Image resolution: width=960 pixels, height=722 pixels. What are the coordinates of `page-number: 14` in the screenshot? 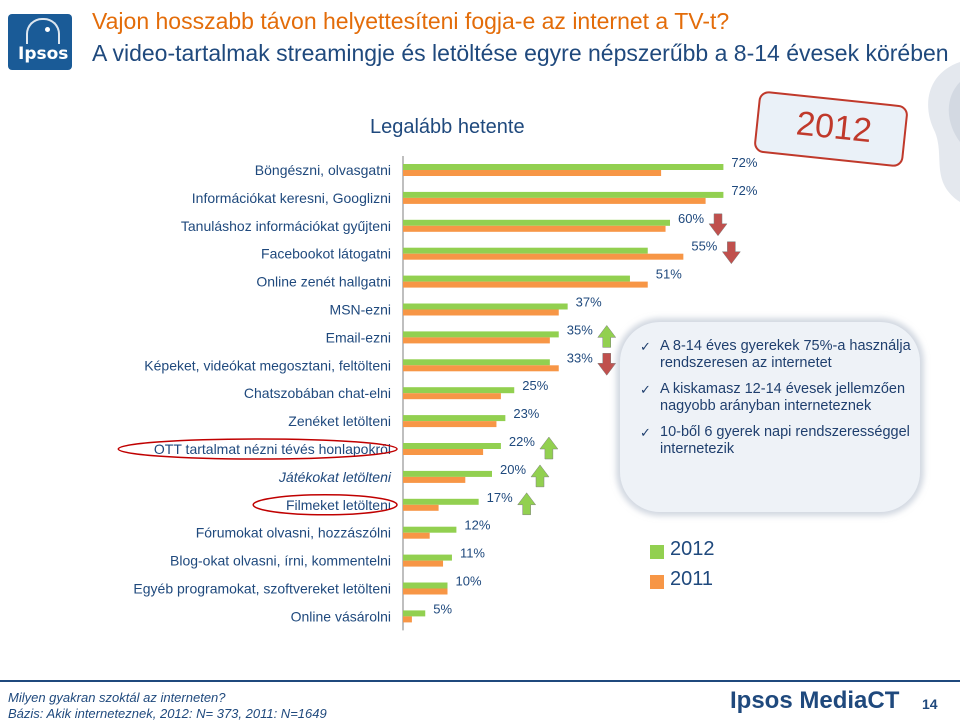 It's located at (930, 704).